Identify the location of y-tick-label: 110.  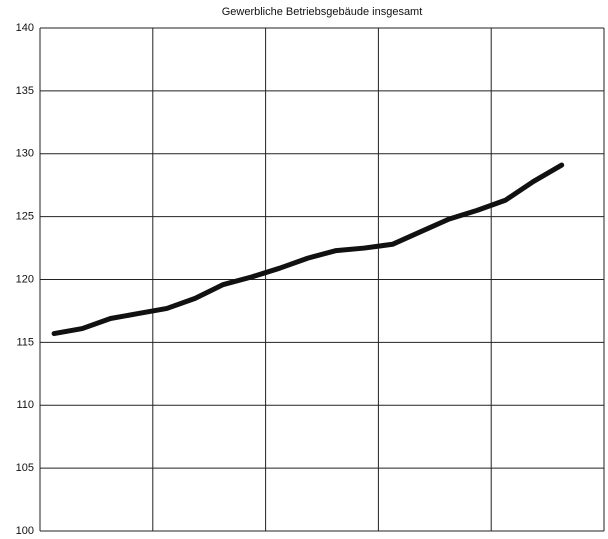
(25, 405).